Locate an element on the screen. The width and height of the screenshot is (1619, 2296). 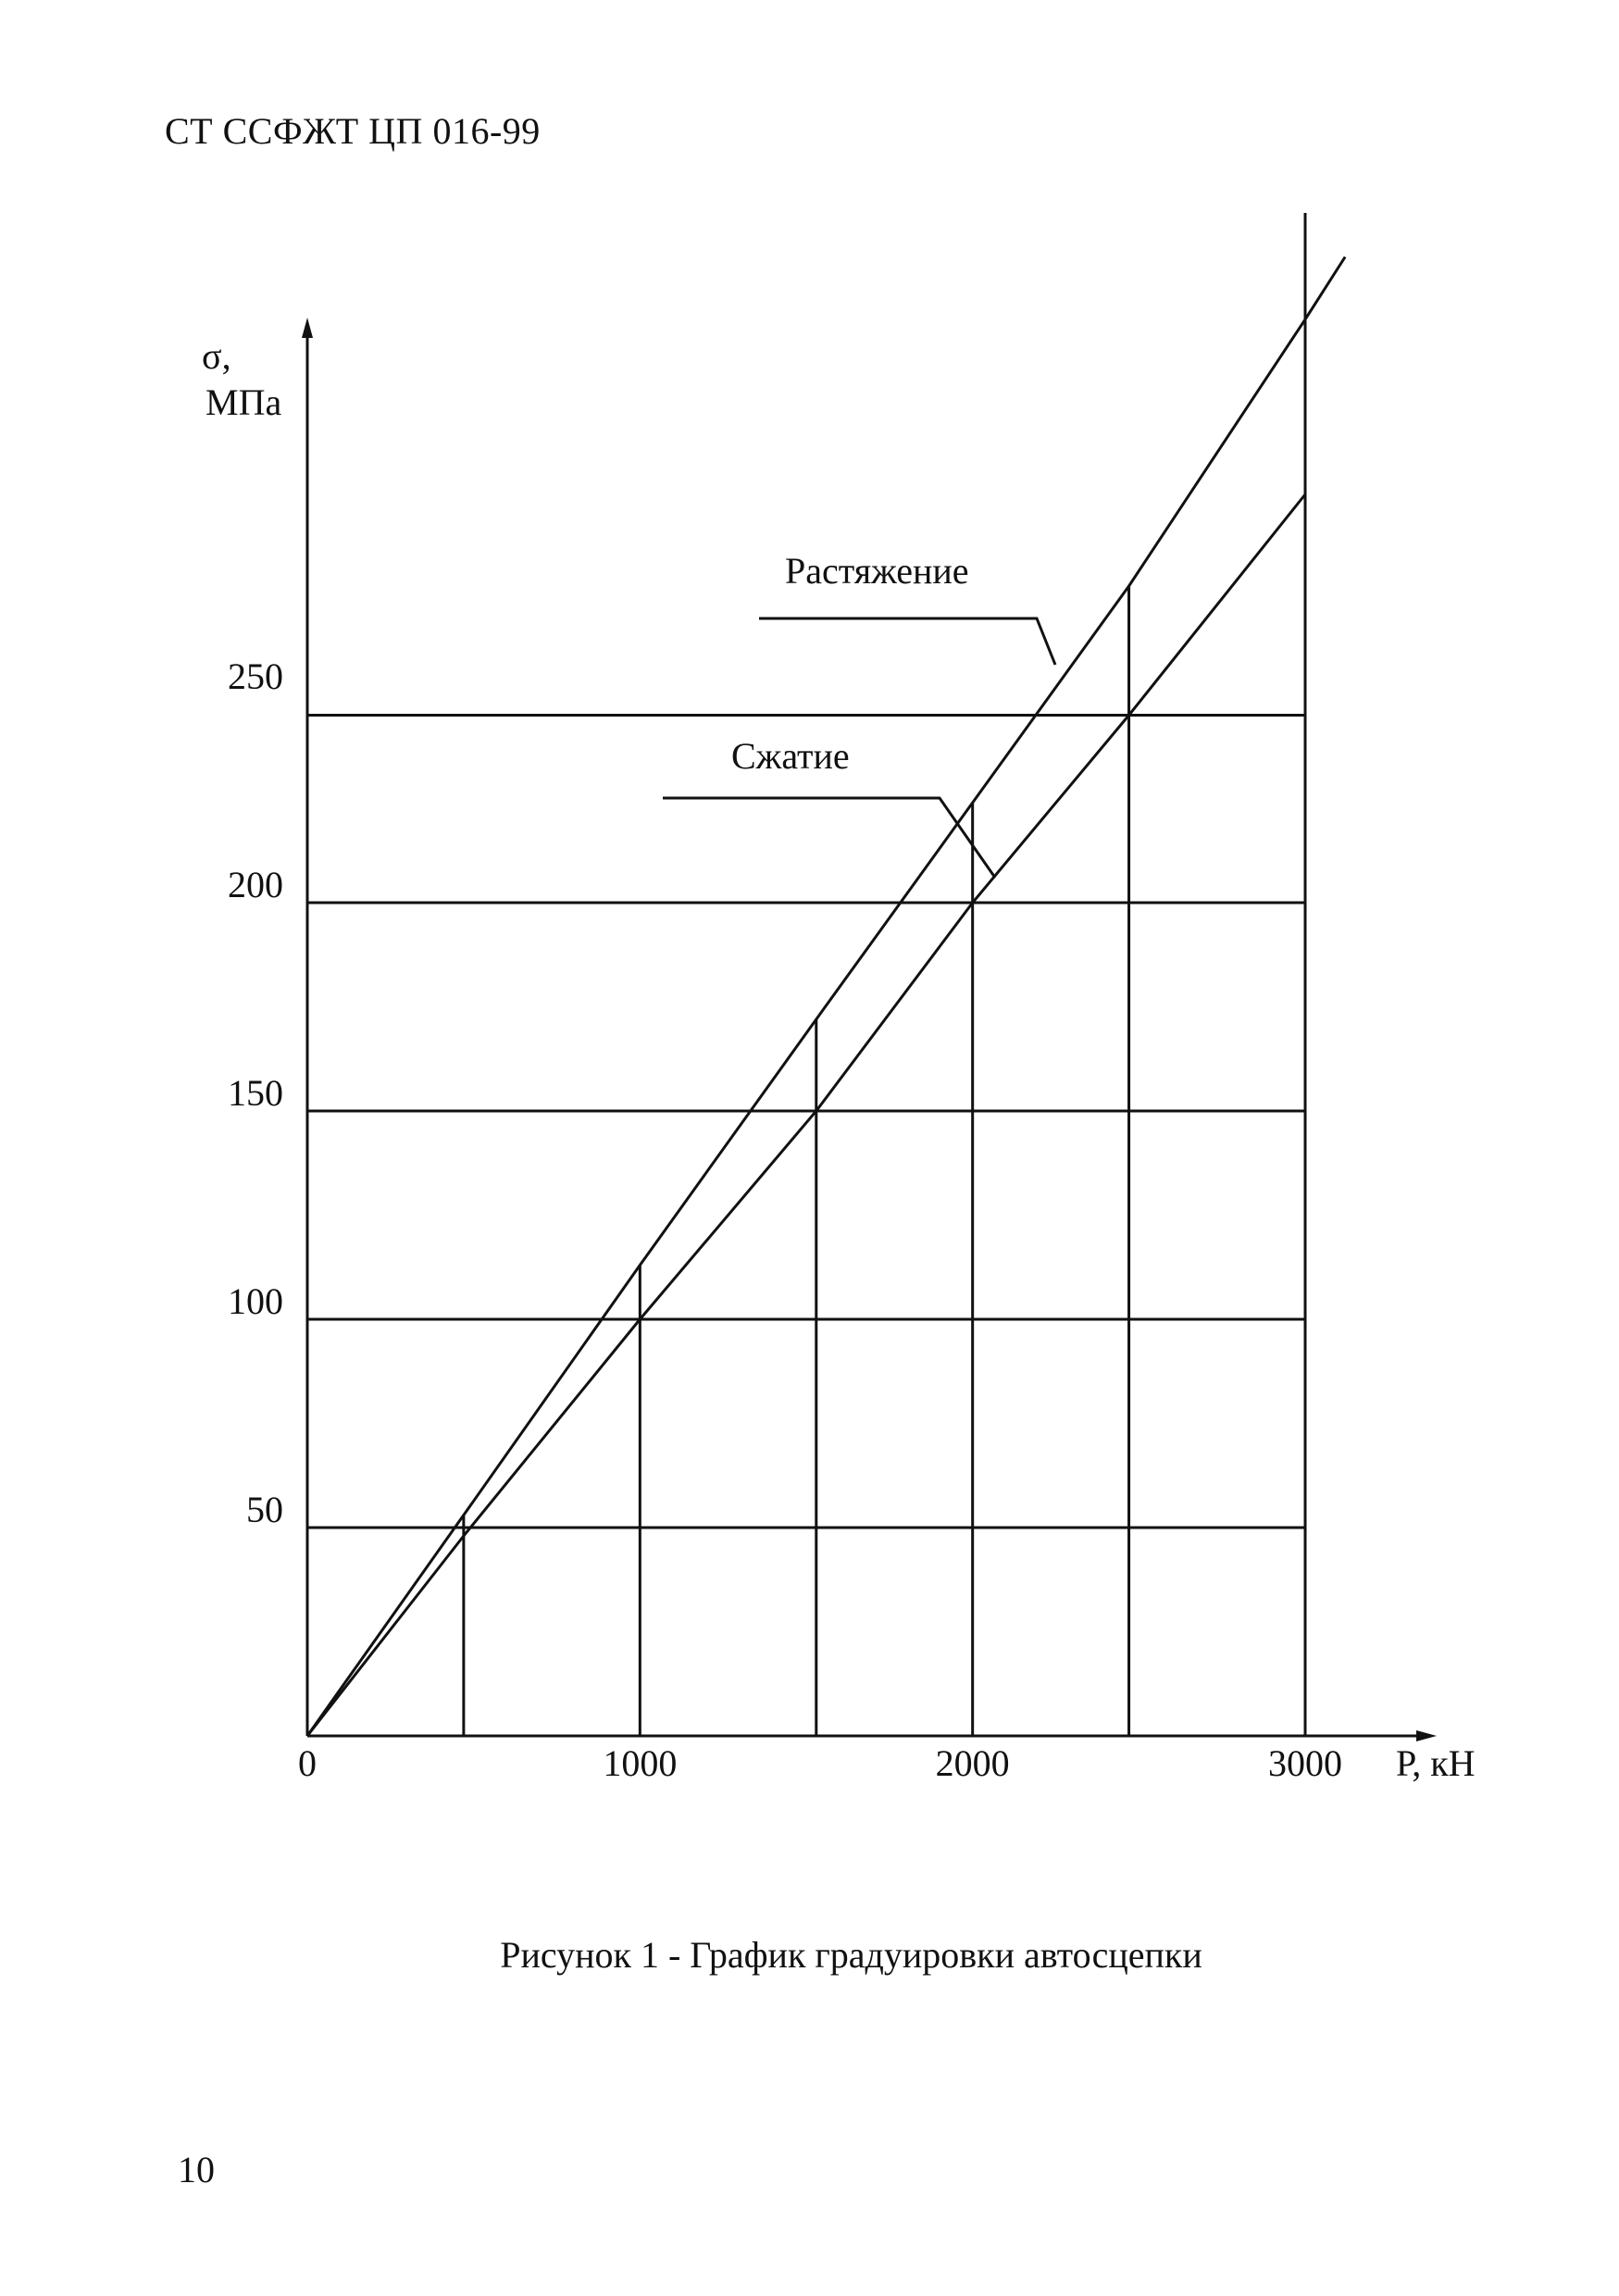
series-label-tension: Растяжение is located at coordinates (877, 571).